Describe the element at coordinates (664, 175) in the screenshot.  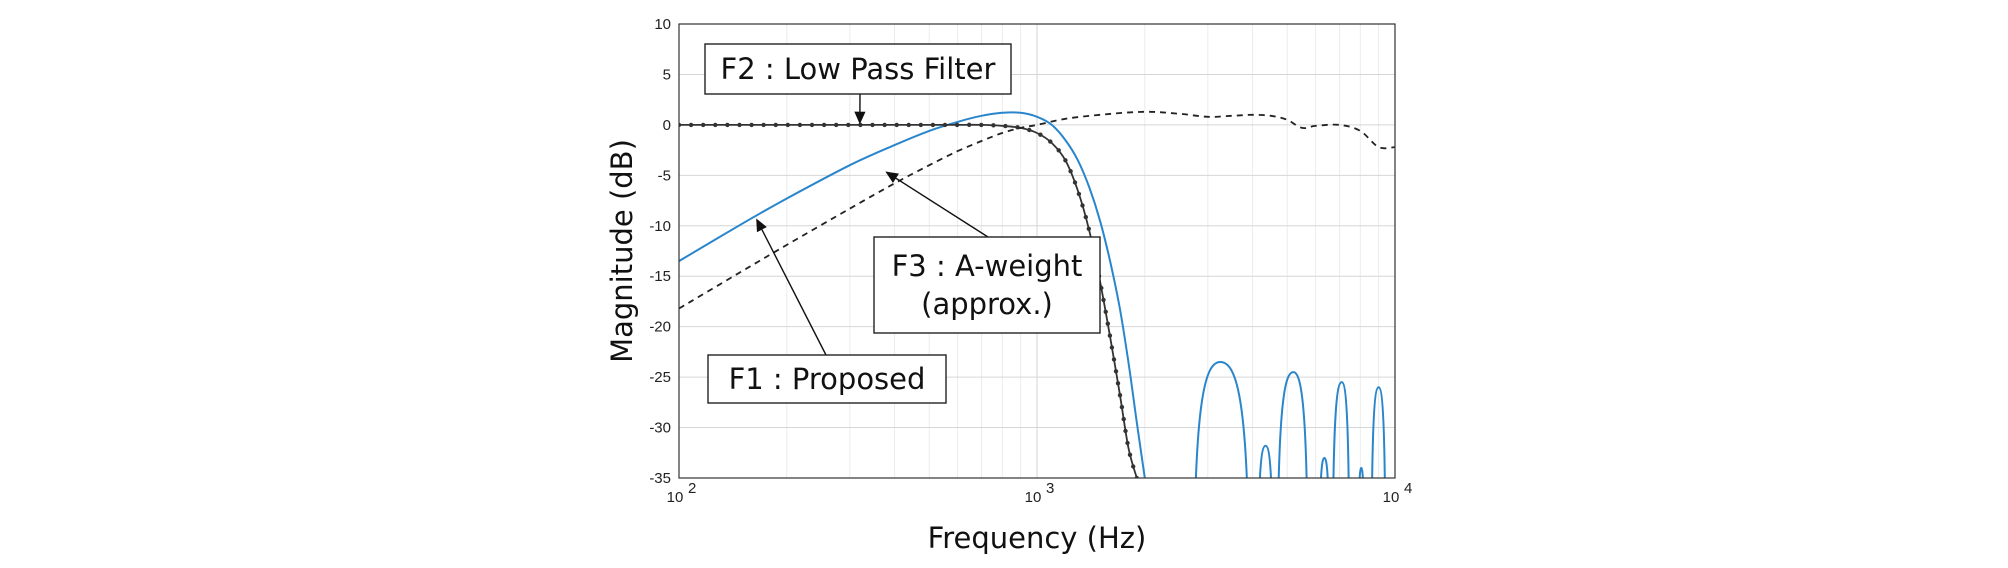
I see `y-tick-label: -5` at that location.